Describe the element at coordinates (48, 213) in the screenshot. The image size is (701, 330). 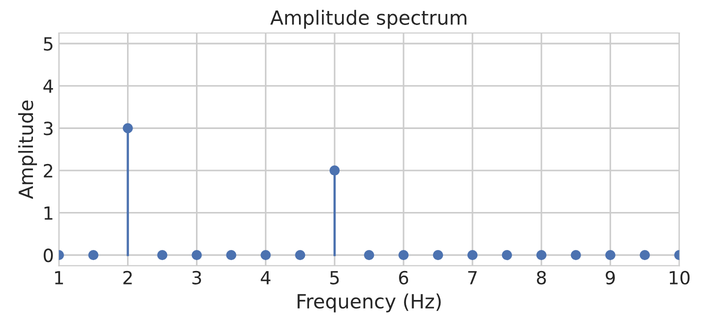
I see `y-tick-label: 1` at that location.